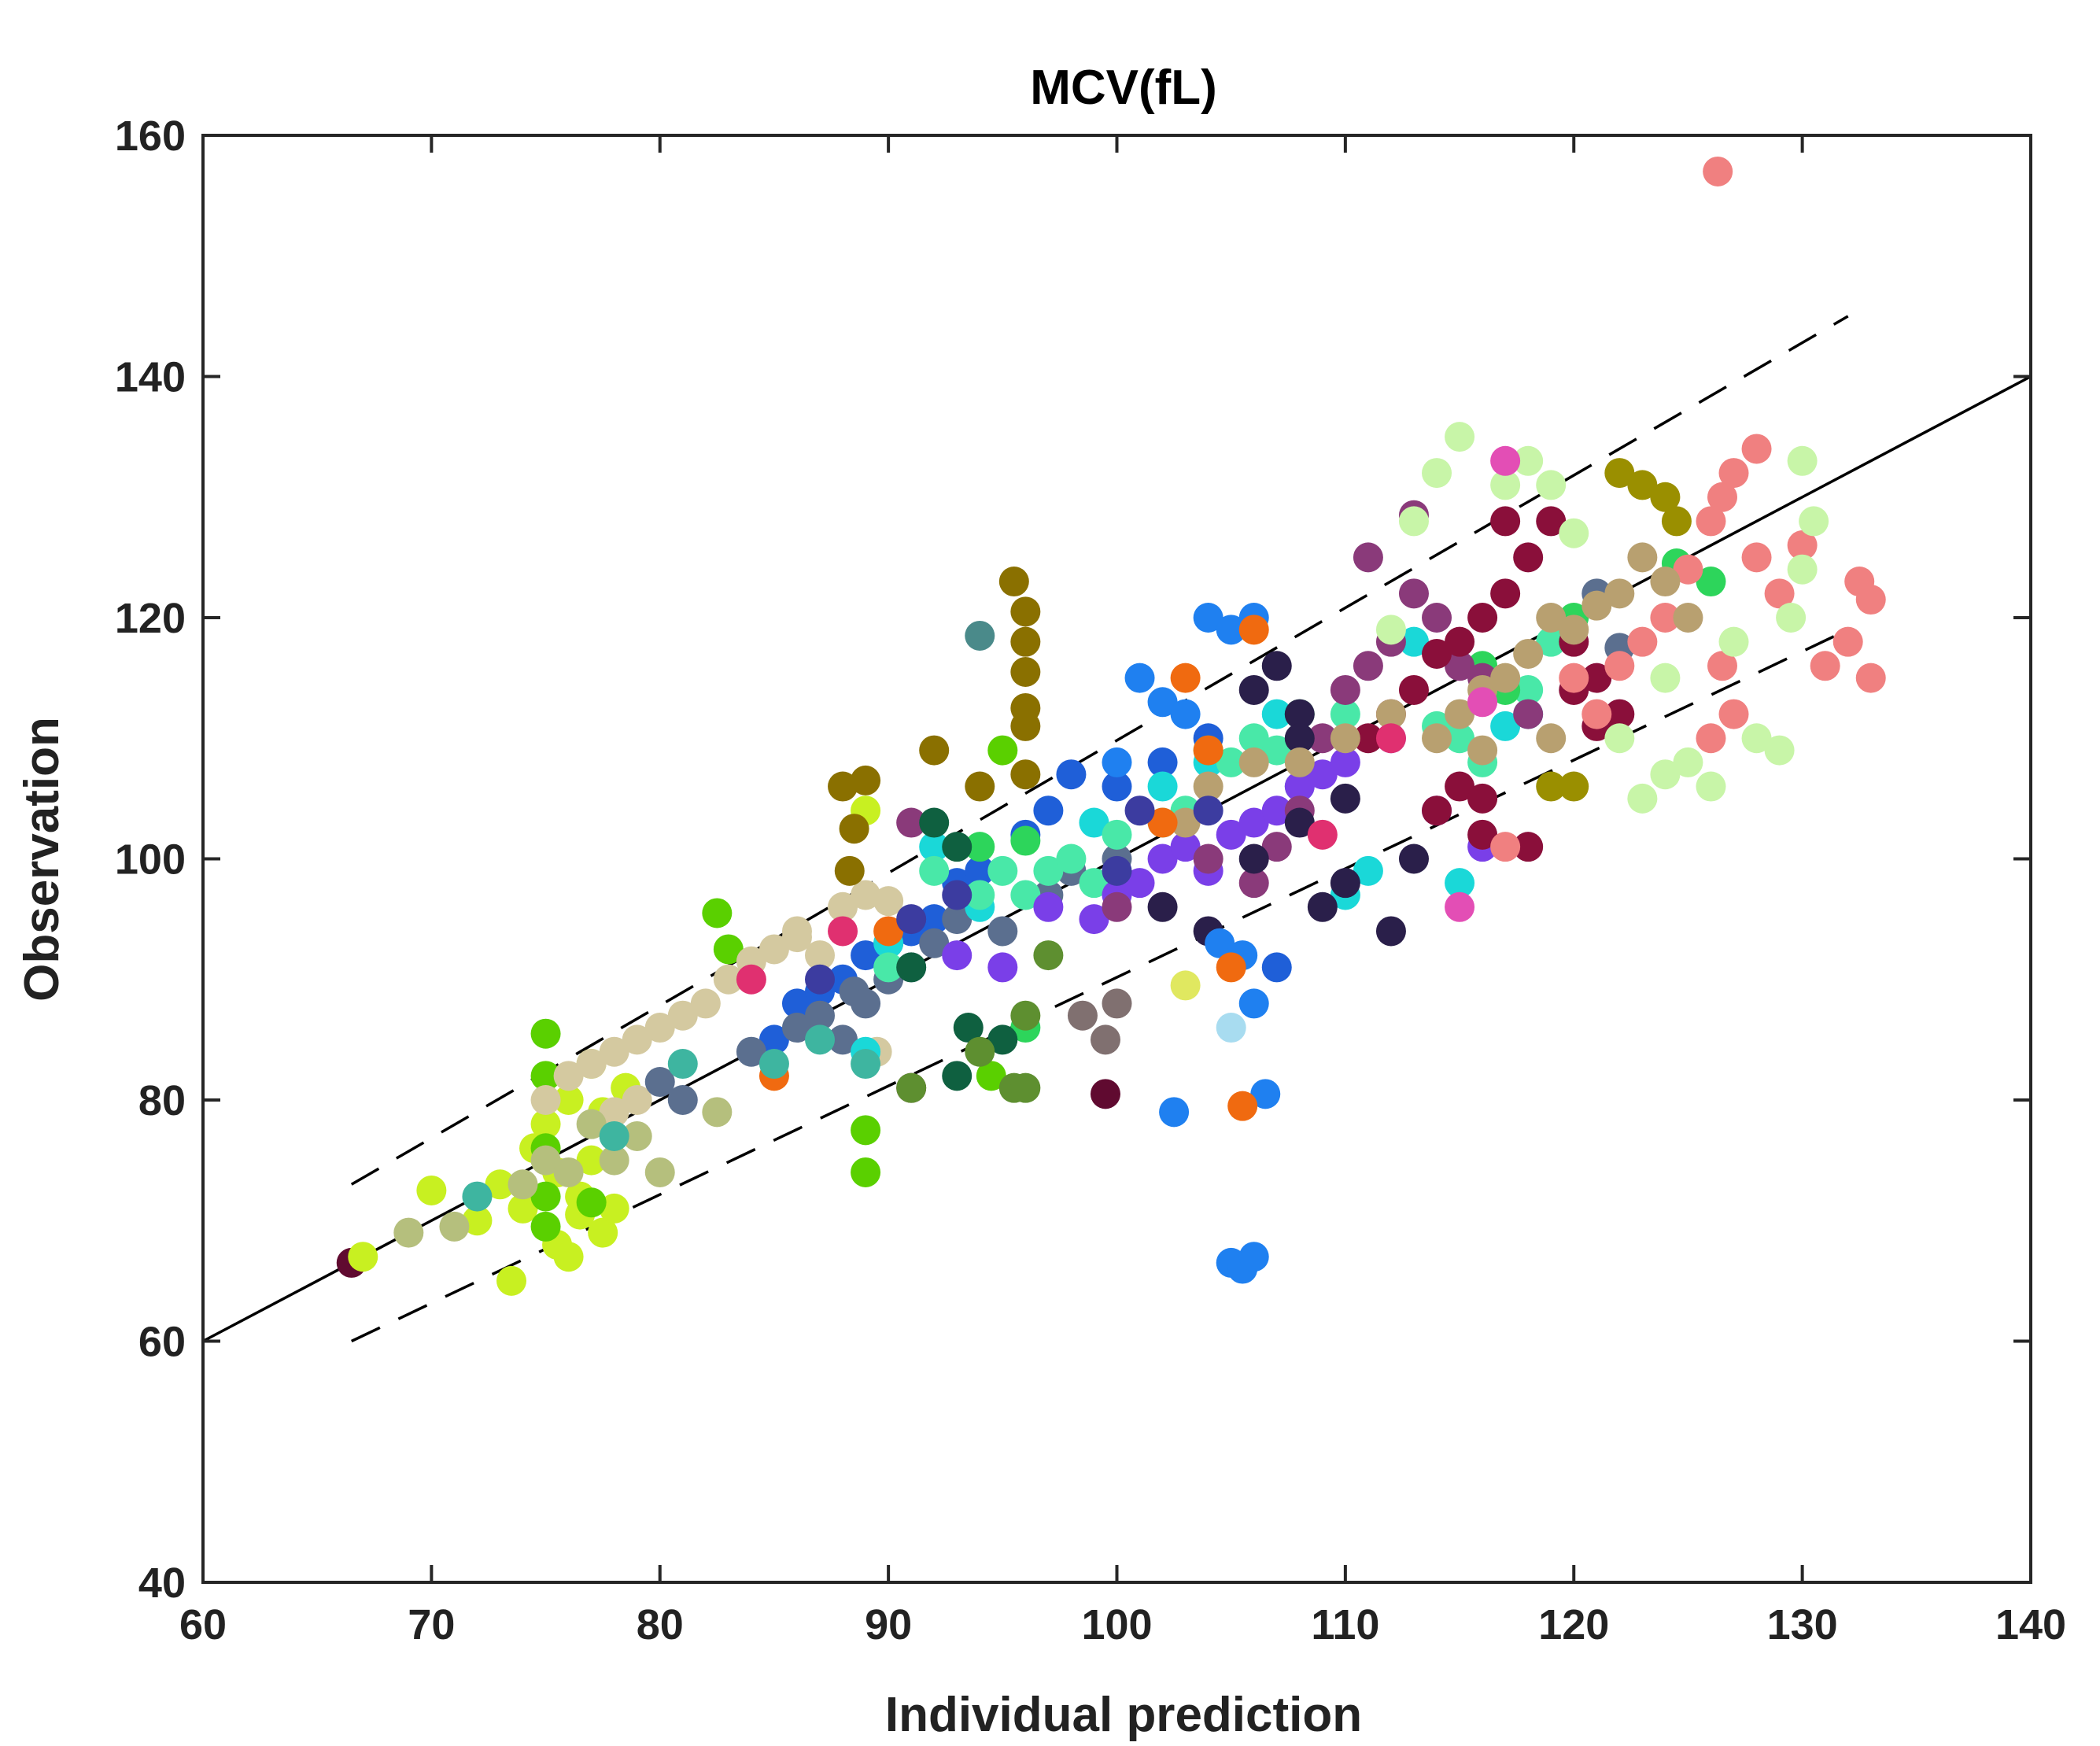 Image resolution: width=2100 pixels, height=1746 pixels. What do you see at coordinates (1345, 1624) in the screenshot?
I see `x-tick-label: 110` at bounding box center [1345, 1624].